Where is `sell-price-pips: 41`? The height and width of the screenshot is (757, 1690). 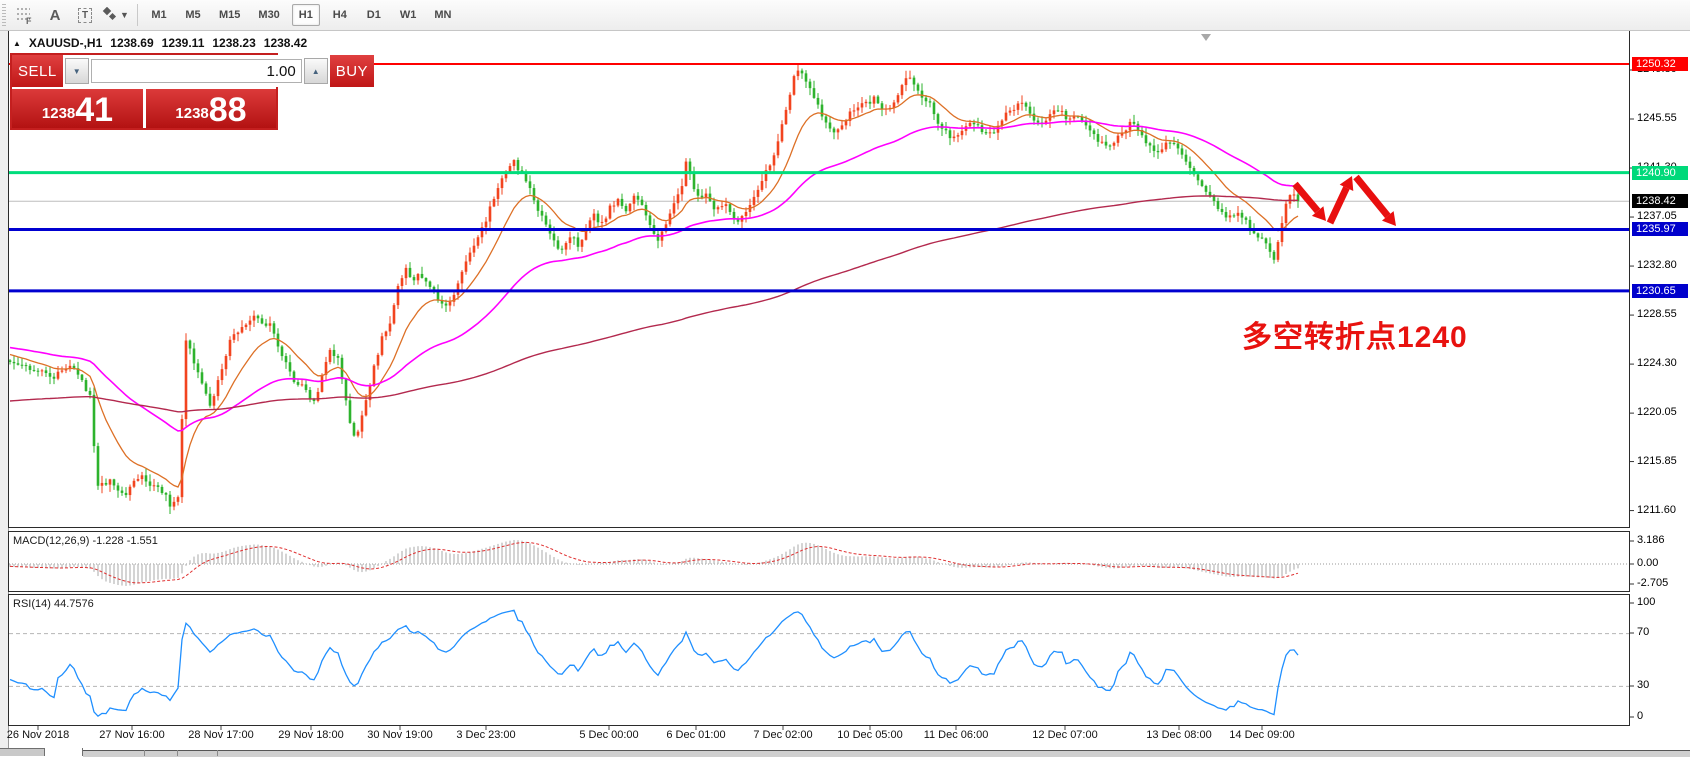 sell-price-pips: 41 is located at coordinates (94, 110).